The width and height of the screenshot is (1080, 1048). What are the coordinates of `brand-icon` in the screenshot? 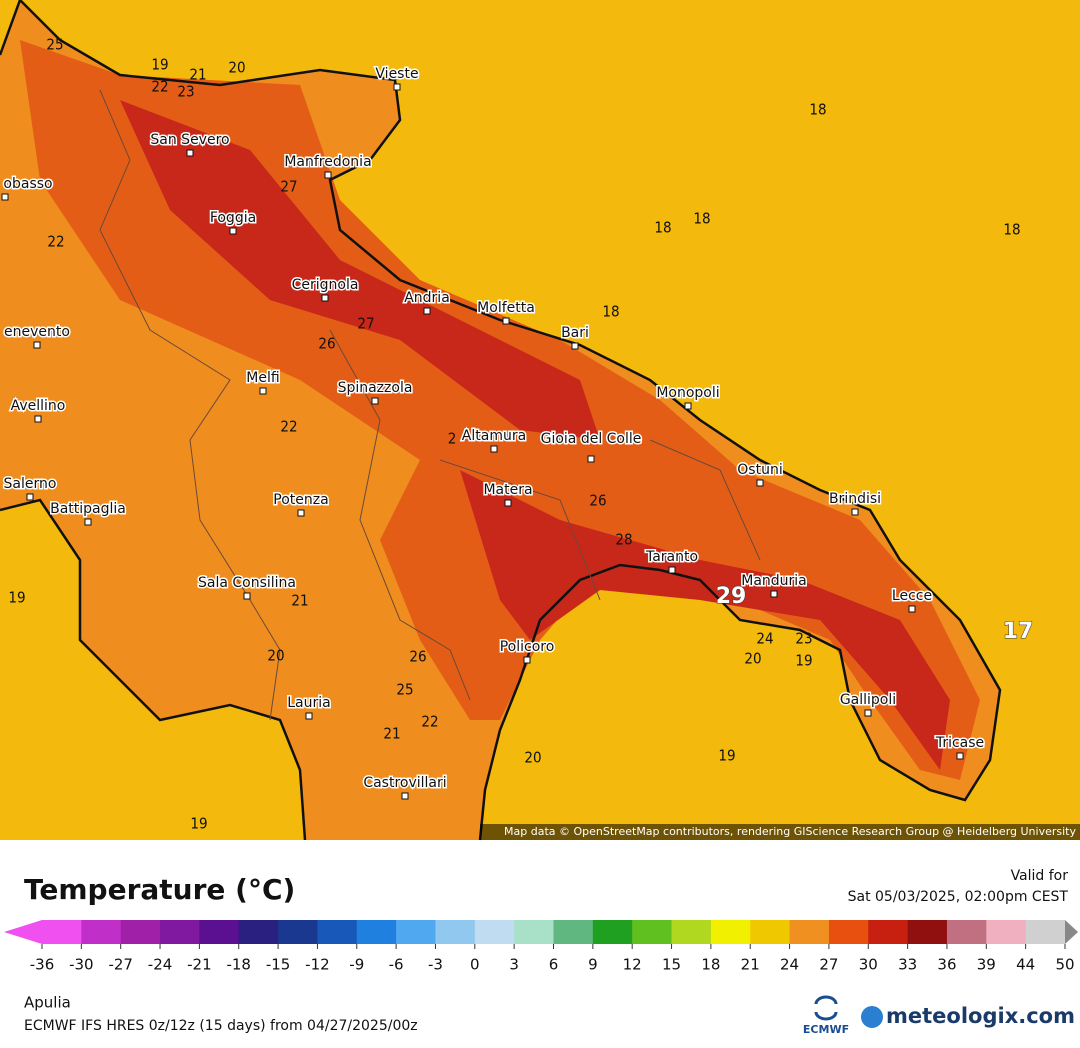 It's located at (872, 1017).